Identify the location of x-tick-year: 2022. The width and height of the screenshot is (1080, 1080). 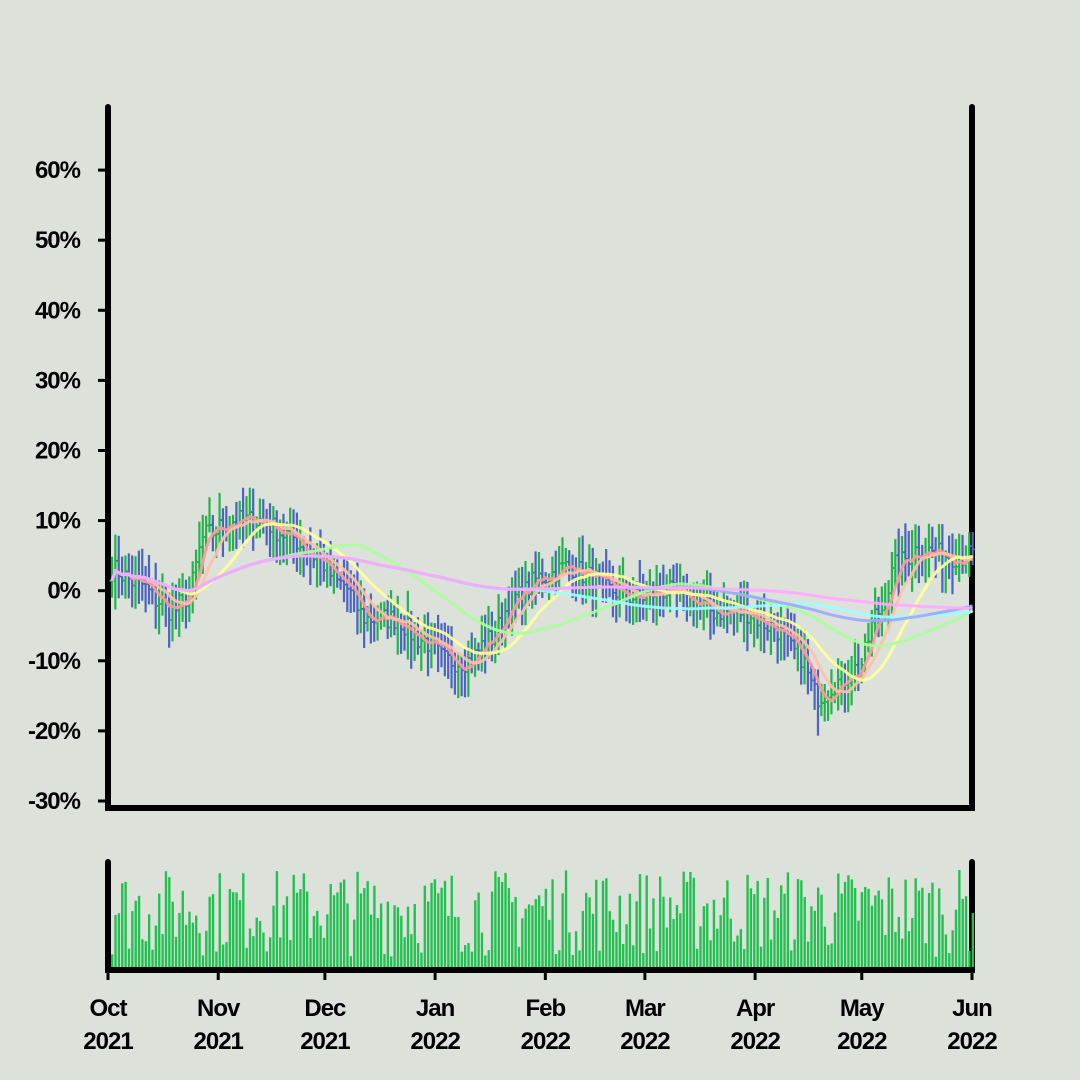
(546, 1041).